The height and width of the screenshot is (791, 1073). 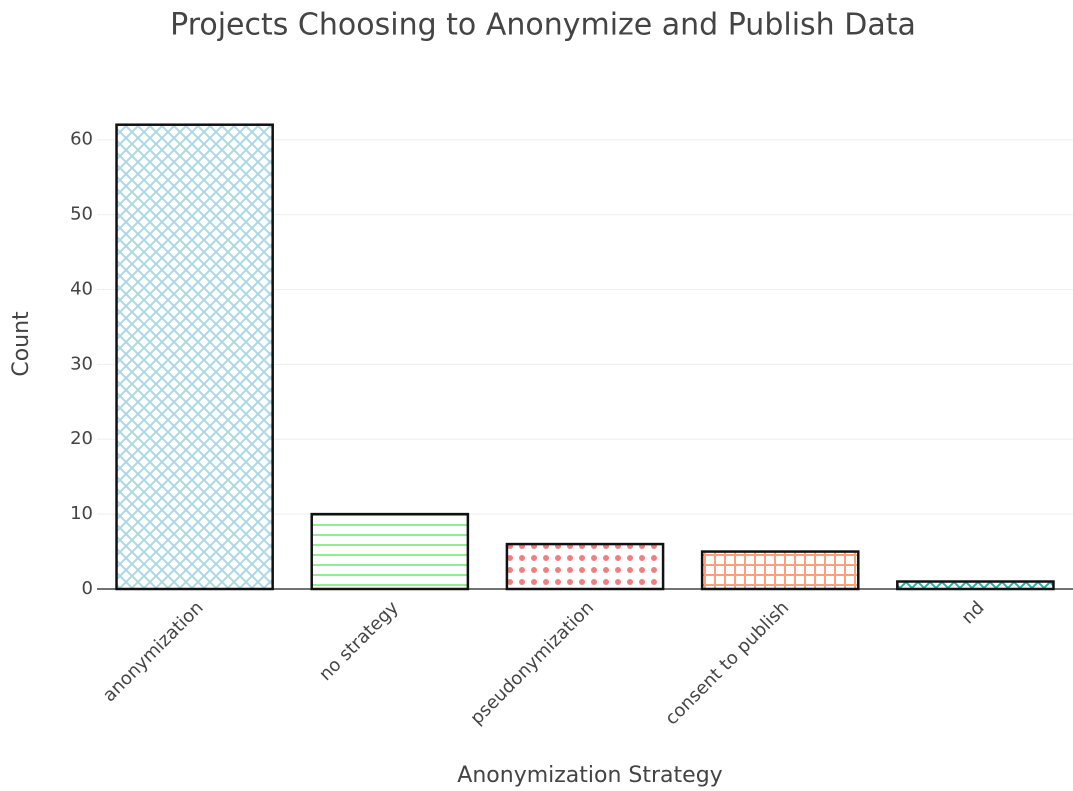 I want to click on y-tick-label: 10, so click(x=81, y=513).